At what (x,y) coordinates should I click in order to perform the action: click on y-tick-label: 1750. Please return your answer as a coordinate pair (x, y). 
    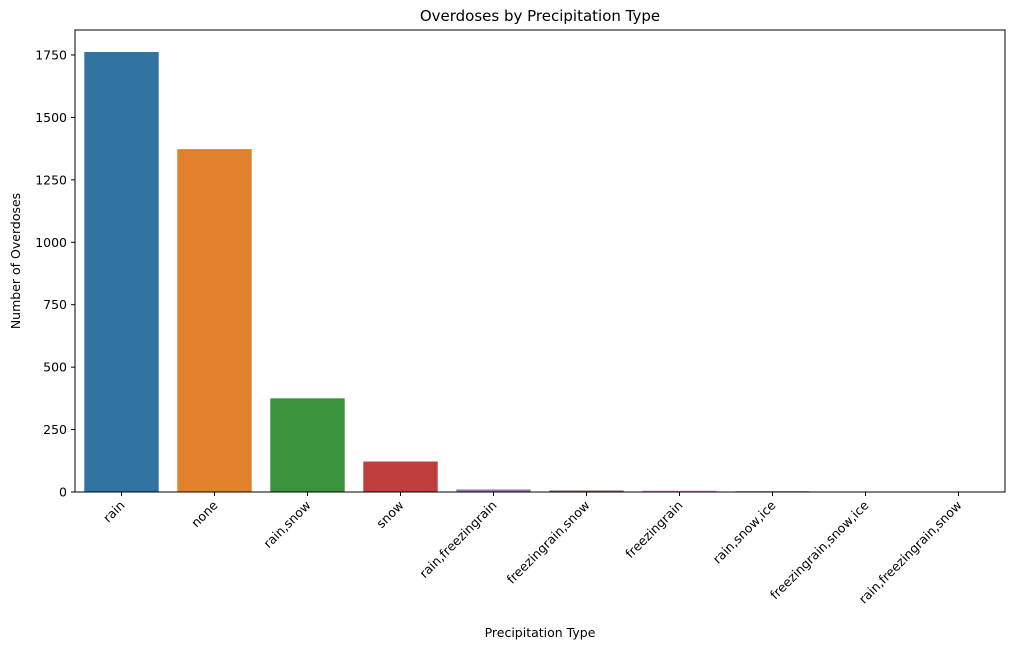
    Looking at the image, I should click on (51, 54).